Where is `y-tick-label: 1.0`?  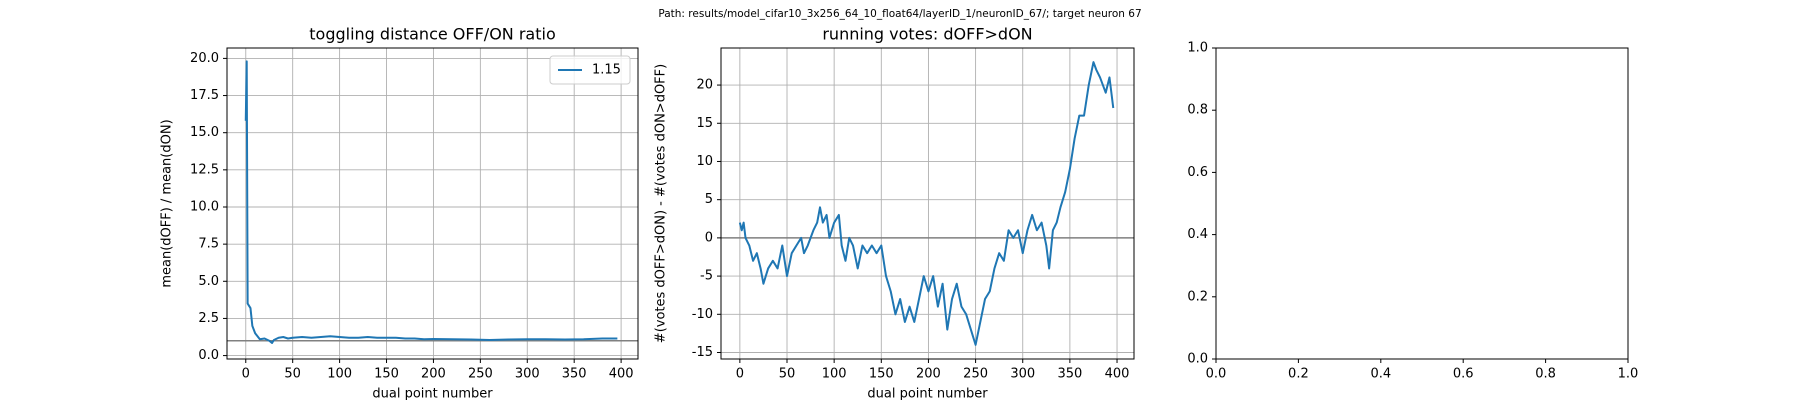 y-tick-label: 1.0 is located at coordinates (1197, 48).